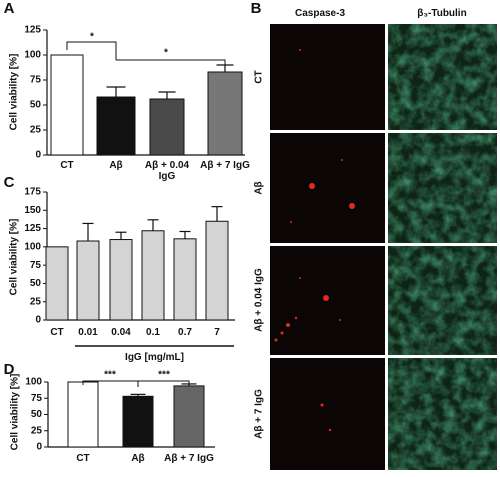  What do you see at coordinates (259, 76) in the screenshot?
I see `row-label: CT` at bounding box center [259, 76].